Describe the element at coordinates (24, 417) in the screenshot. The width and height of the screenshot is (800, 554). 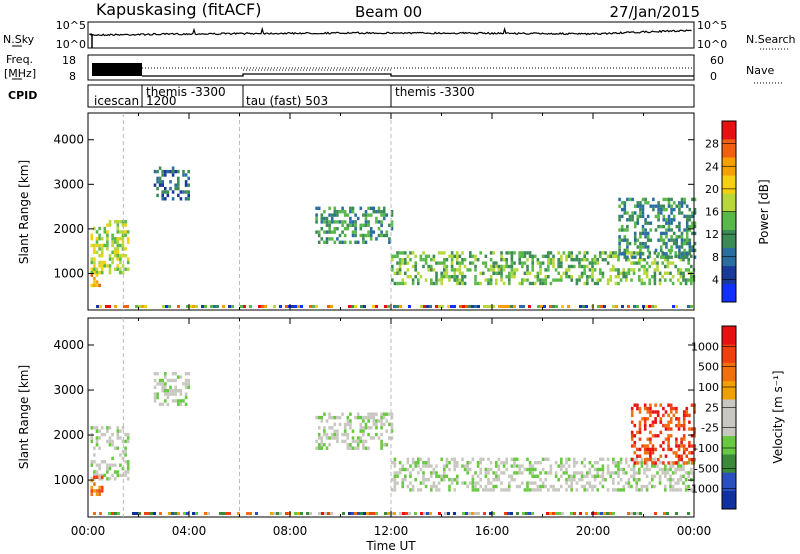
I see `velocity-ylabel: Slant Range [km]` at that location.